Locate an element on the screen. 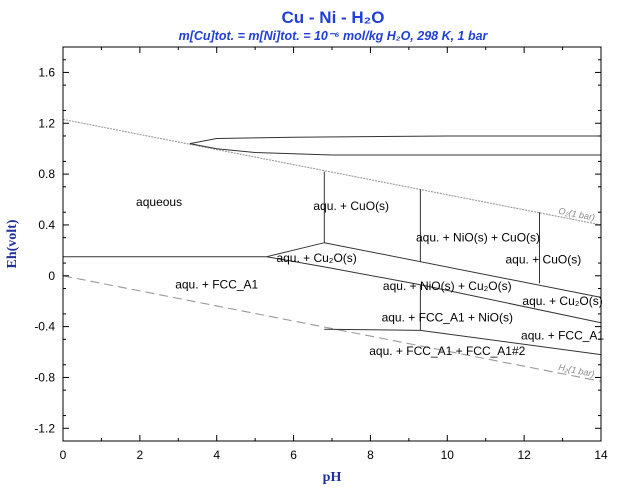  x-tick-label: 8 is located at coordinates (370, 455).